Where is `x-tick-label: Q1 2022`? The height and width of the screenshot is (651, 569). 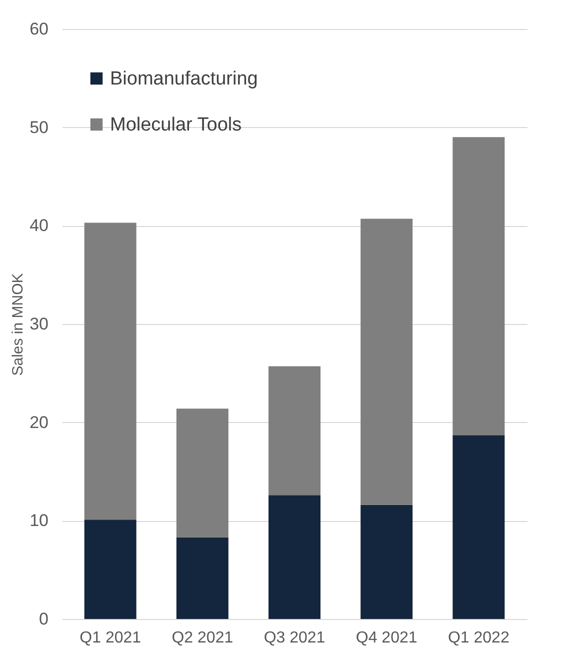 x-tick-label: Q1 2022 is located at coordinates (479, 638).